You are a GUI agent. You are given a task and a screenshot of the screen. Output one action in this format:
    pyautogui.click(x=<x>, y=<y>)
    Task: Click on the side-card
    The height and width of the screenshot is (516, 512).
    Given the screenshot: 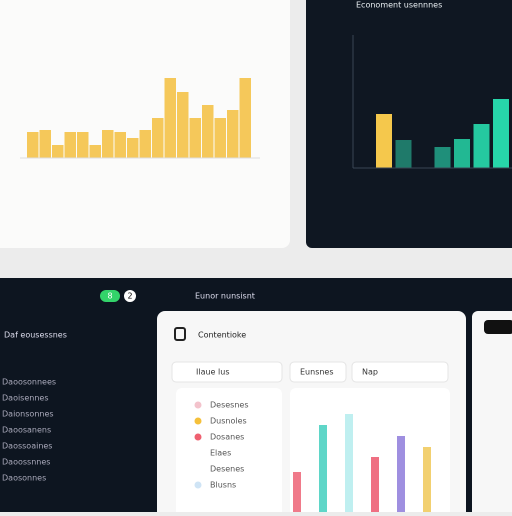 What is the action you would take?
    pyautogui.click(x=492, y=413)
    